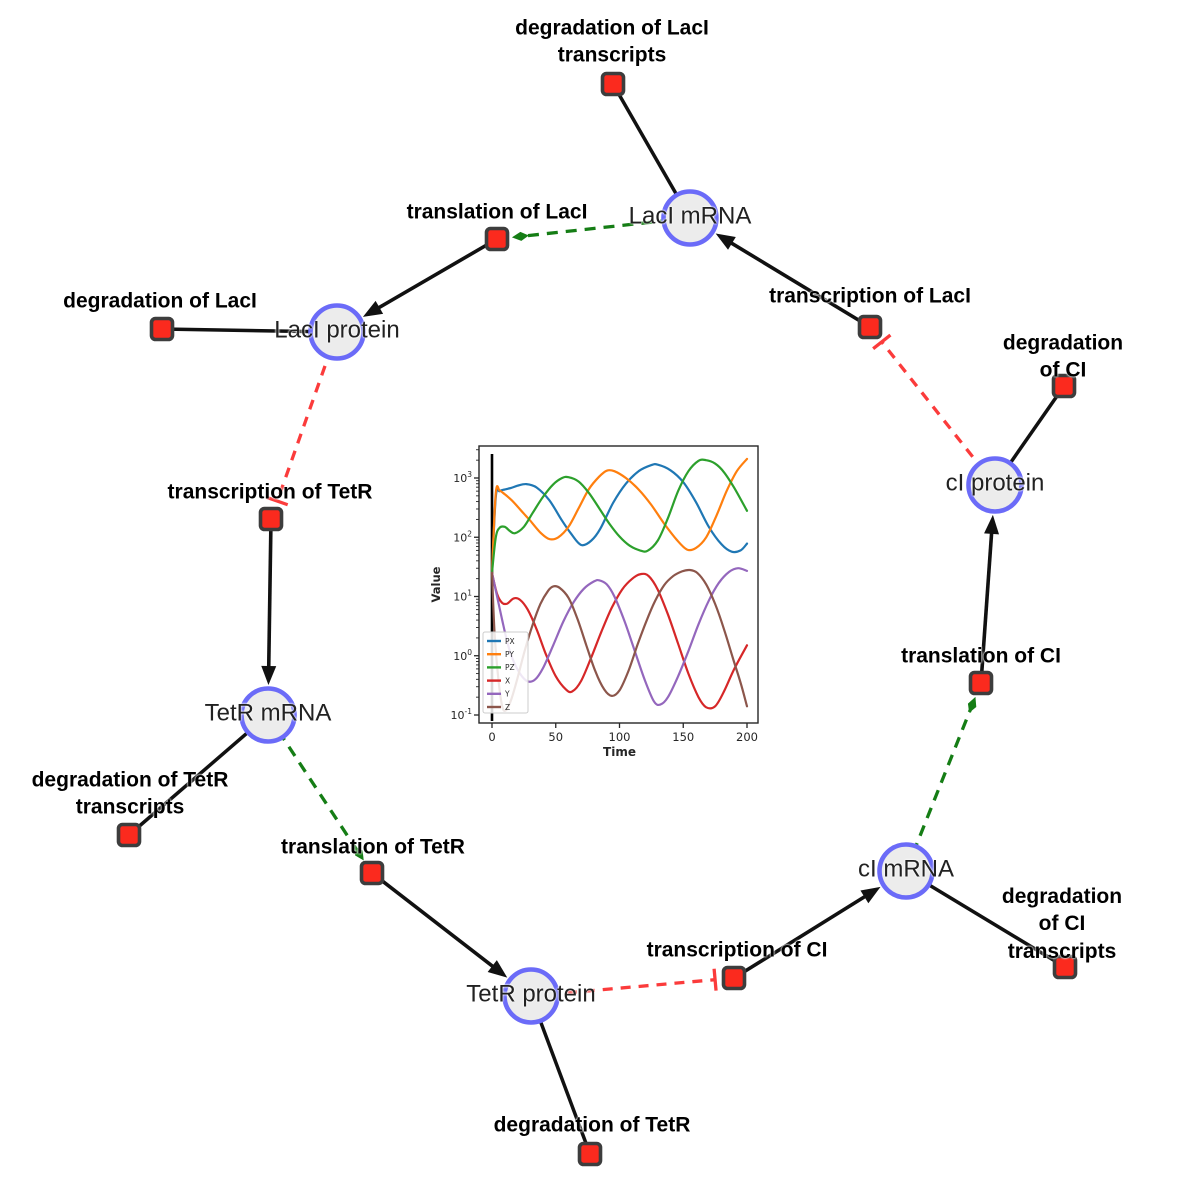 This screenshot has height=1200, width=1189. What do you see at coordinates (162, 329) in the screenshot?
I see `reaction-node-deg_lacI` at bounding box center [162, 329].